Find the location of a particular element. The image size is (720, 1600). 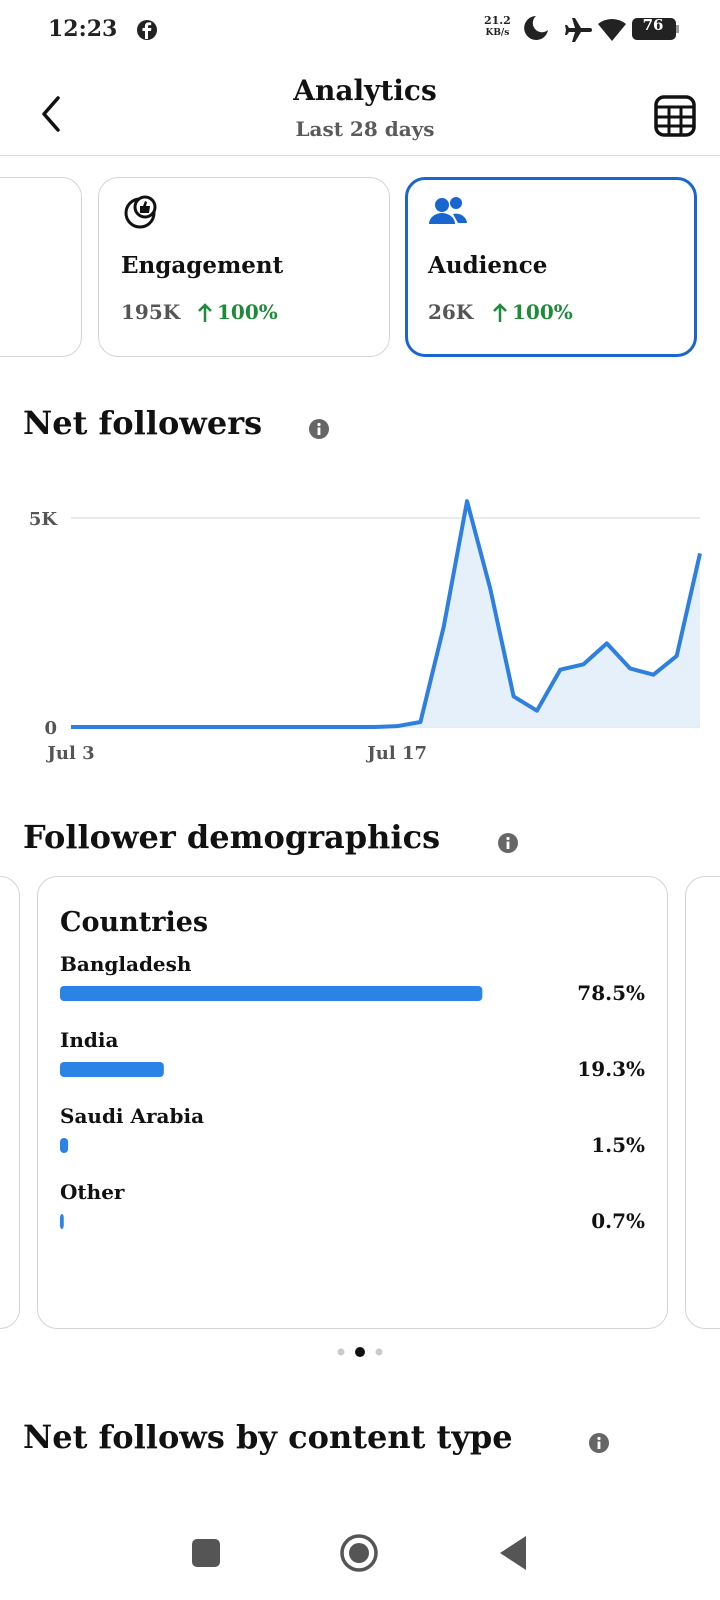

area is located at coordinates (385, 614).